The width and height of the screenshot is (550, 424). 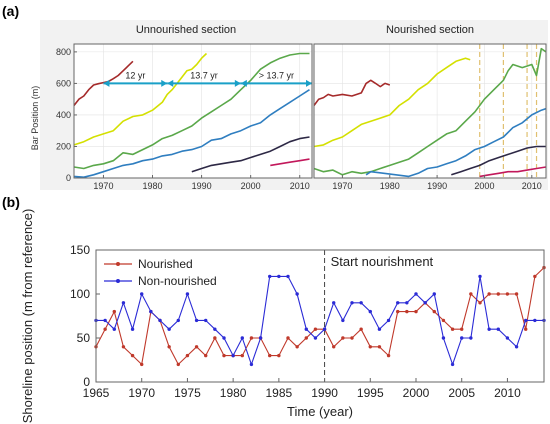 I want to click on y-tick-label: 400, so click(x=63, y=115).